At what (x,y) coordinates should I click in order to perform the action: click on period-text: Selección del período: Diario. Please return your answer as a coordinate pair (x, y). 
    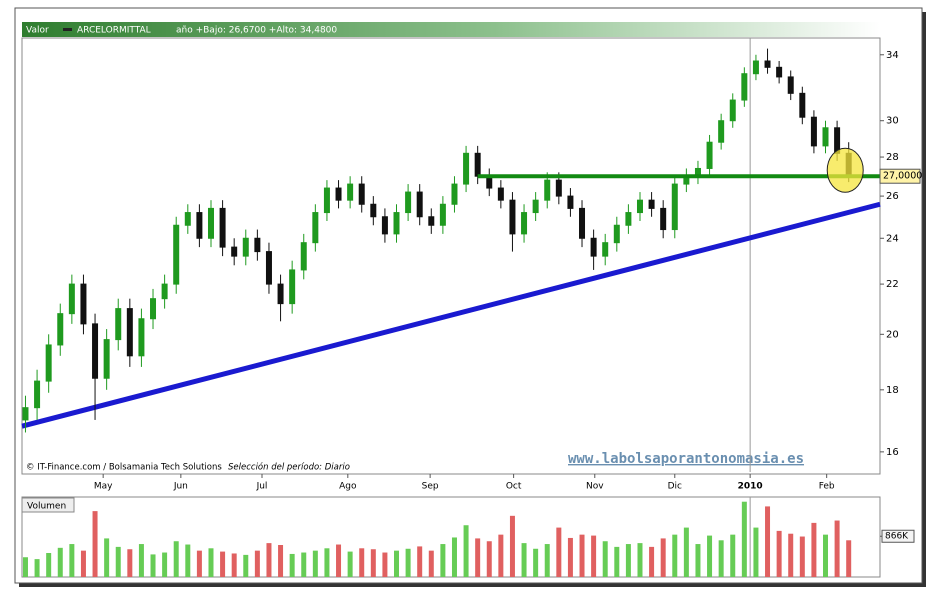
    Looking at the image, I should click on (289, 467).